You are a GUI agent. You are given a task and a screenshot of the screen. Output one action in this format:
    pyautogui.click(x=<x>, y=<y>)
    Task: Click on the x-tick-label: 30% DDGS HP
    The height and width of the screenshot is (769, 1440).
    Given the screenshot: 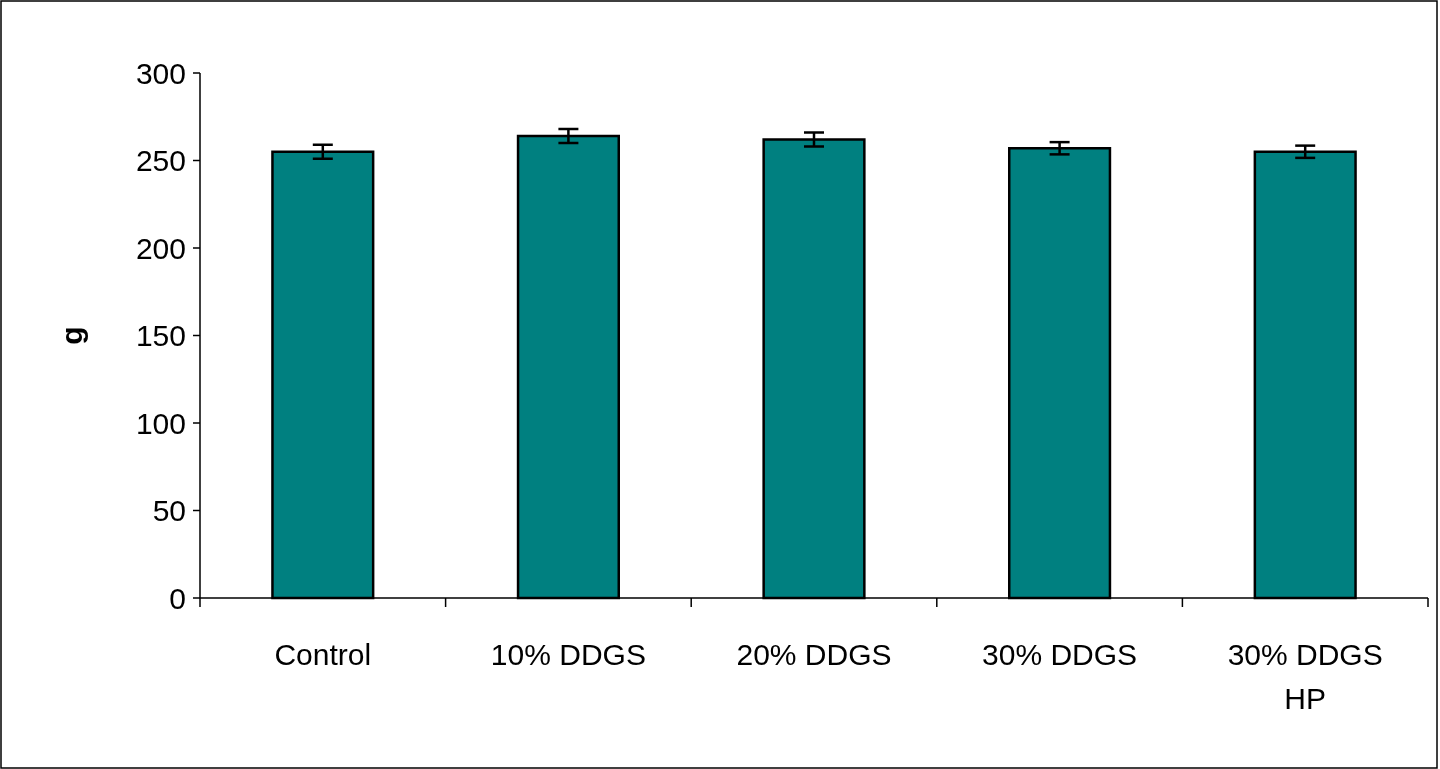 What is the action you would take?
    pyautogui.click(x=1305, y=676)
    